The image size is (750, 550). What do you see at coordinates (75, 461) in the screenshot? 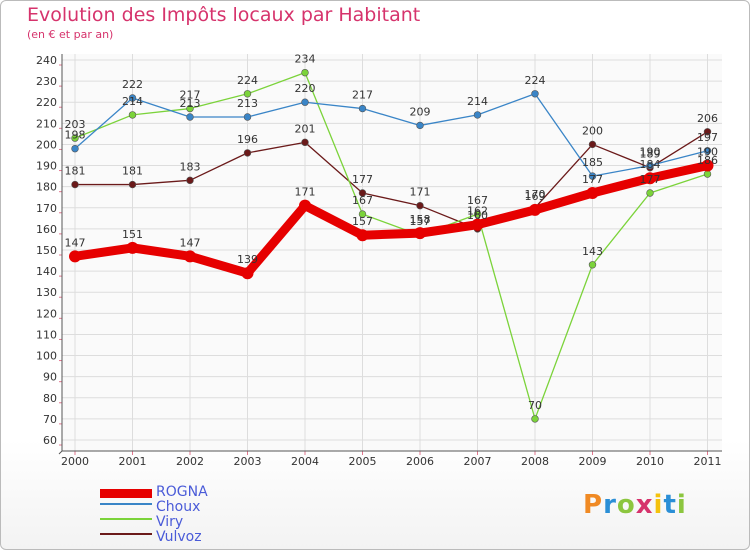
I see `x-tick-label: 2000` at bounding box center [75, 461].